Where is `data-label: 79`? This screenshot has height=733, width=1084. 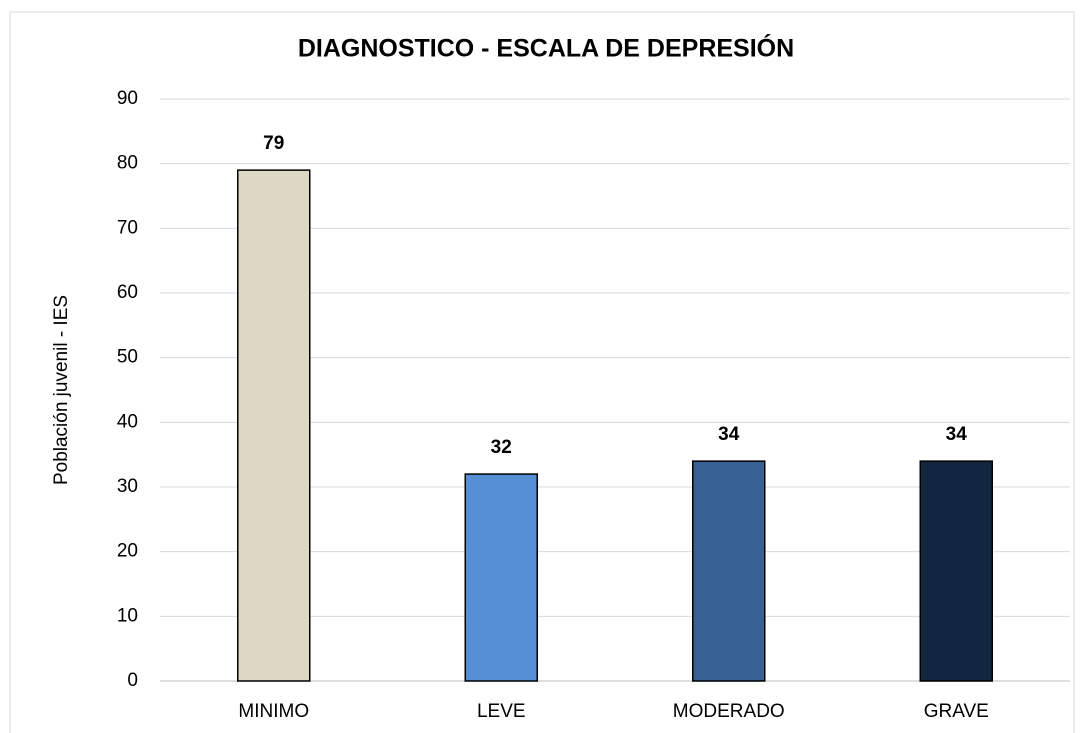
data-label: 79 is located at coordinates (273, 143).